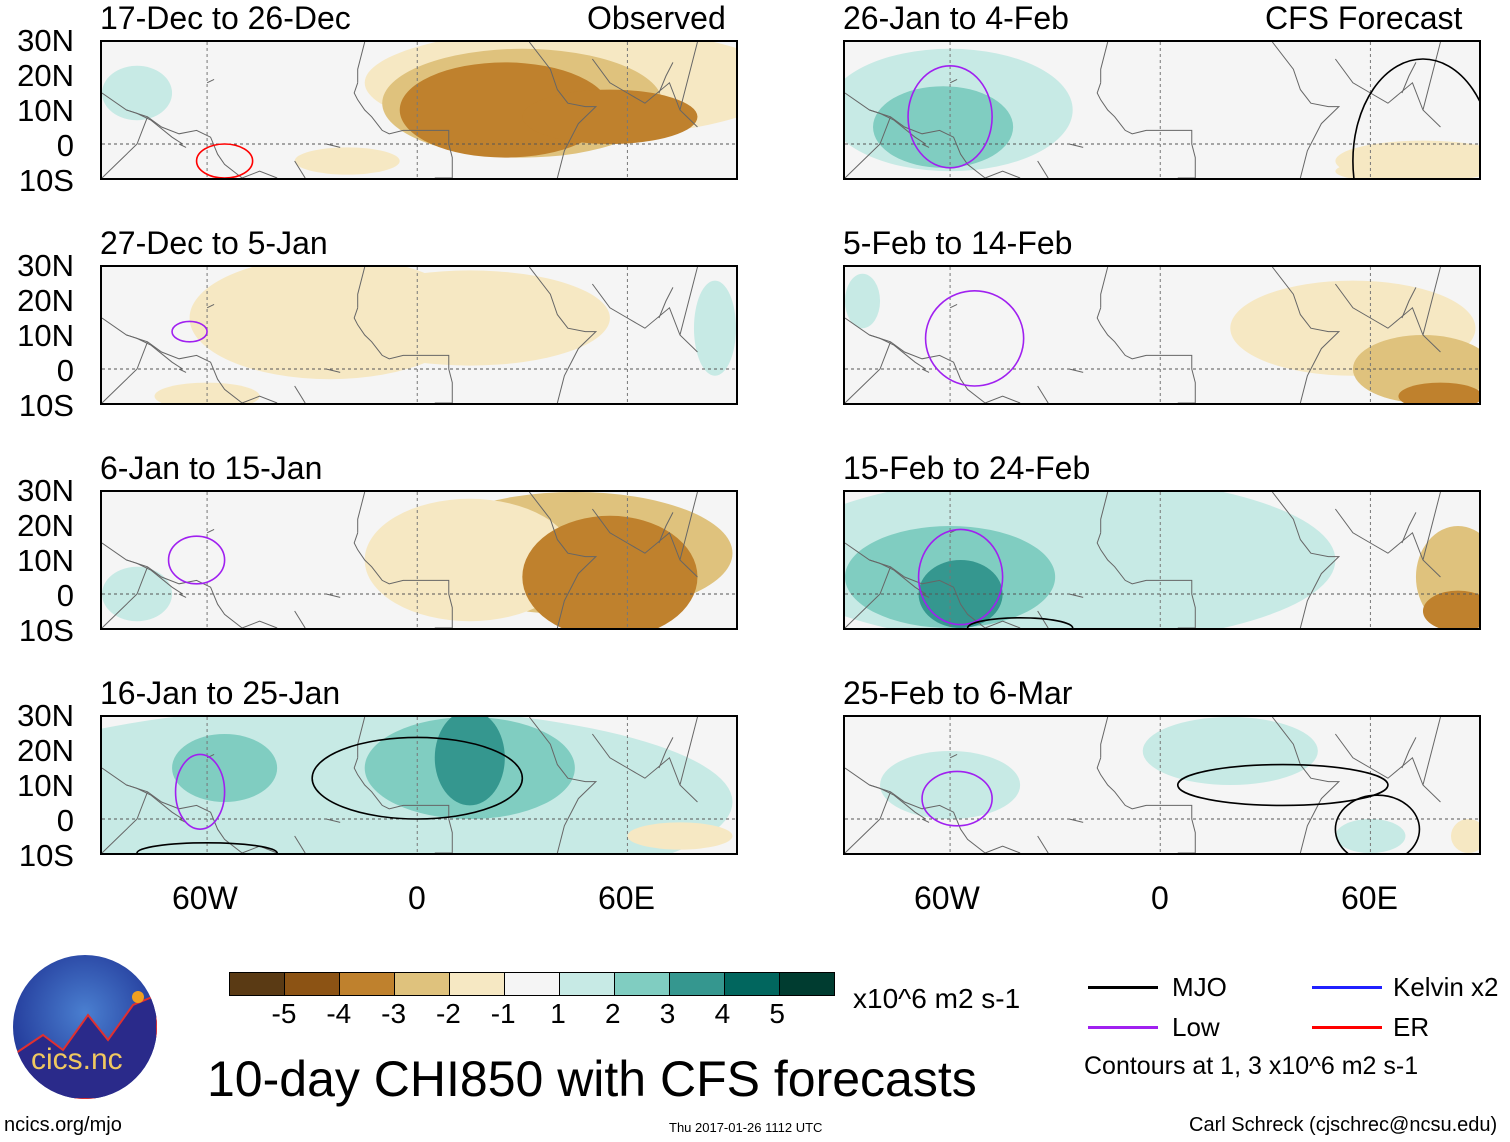 This screenshot has width=1510, height=1142. I want to click on panel-title: 15-Feb to 24-Feb, so click(967, 468).